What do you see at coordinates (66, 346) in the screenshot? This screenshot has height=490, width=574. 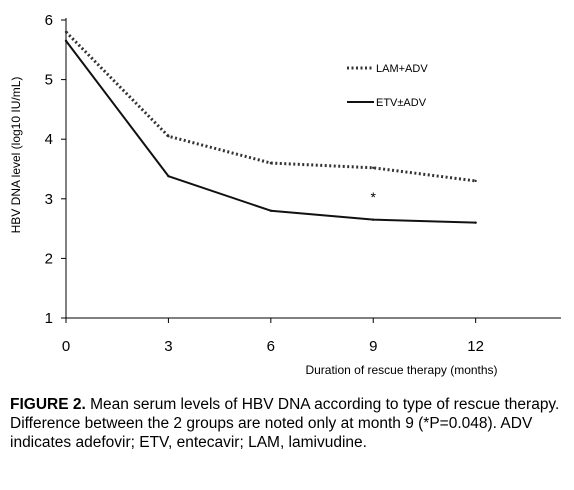 I see `x-tick-label: 0` at bounding box center [66, 346].